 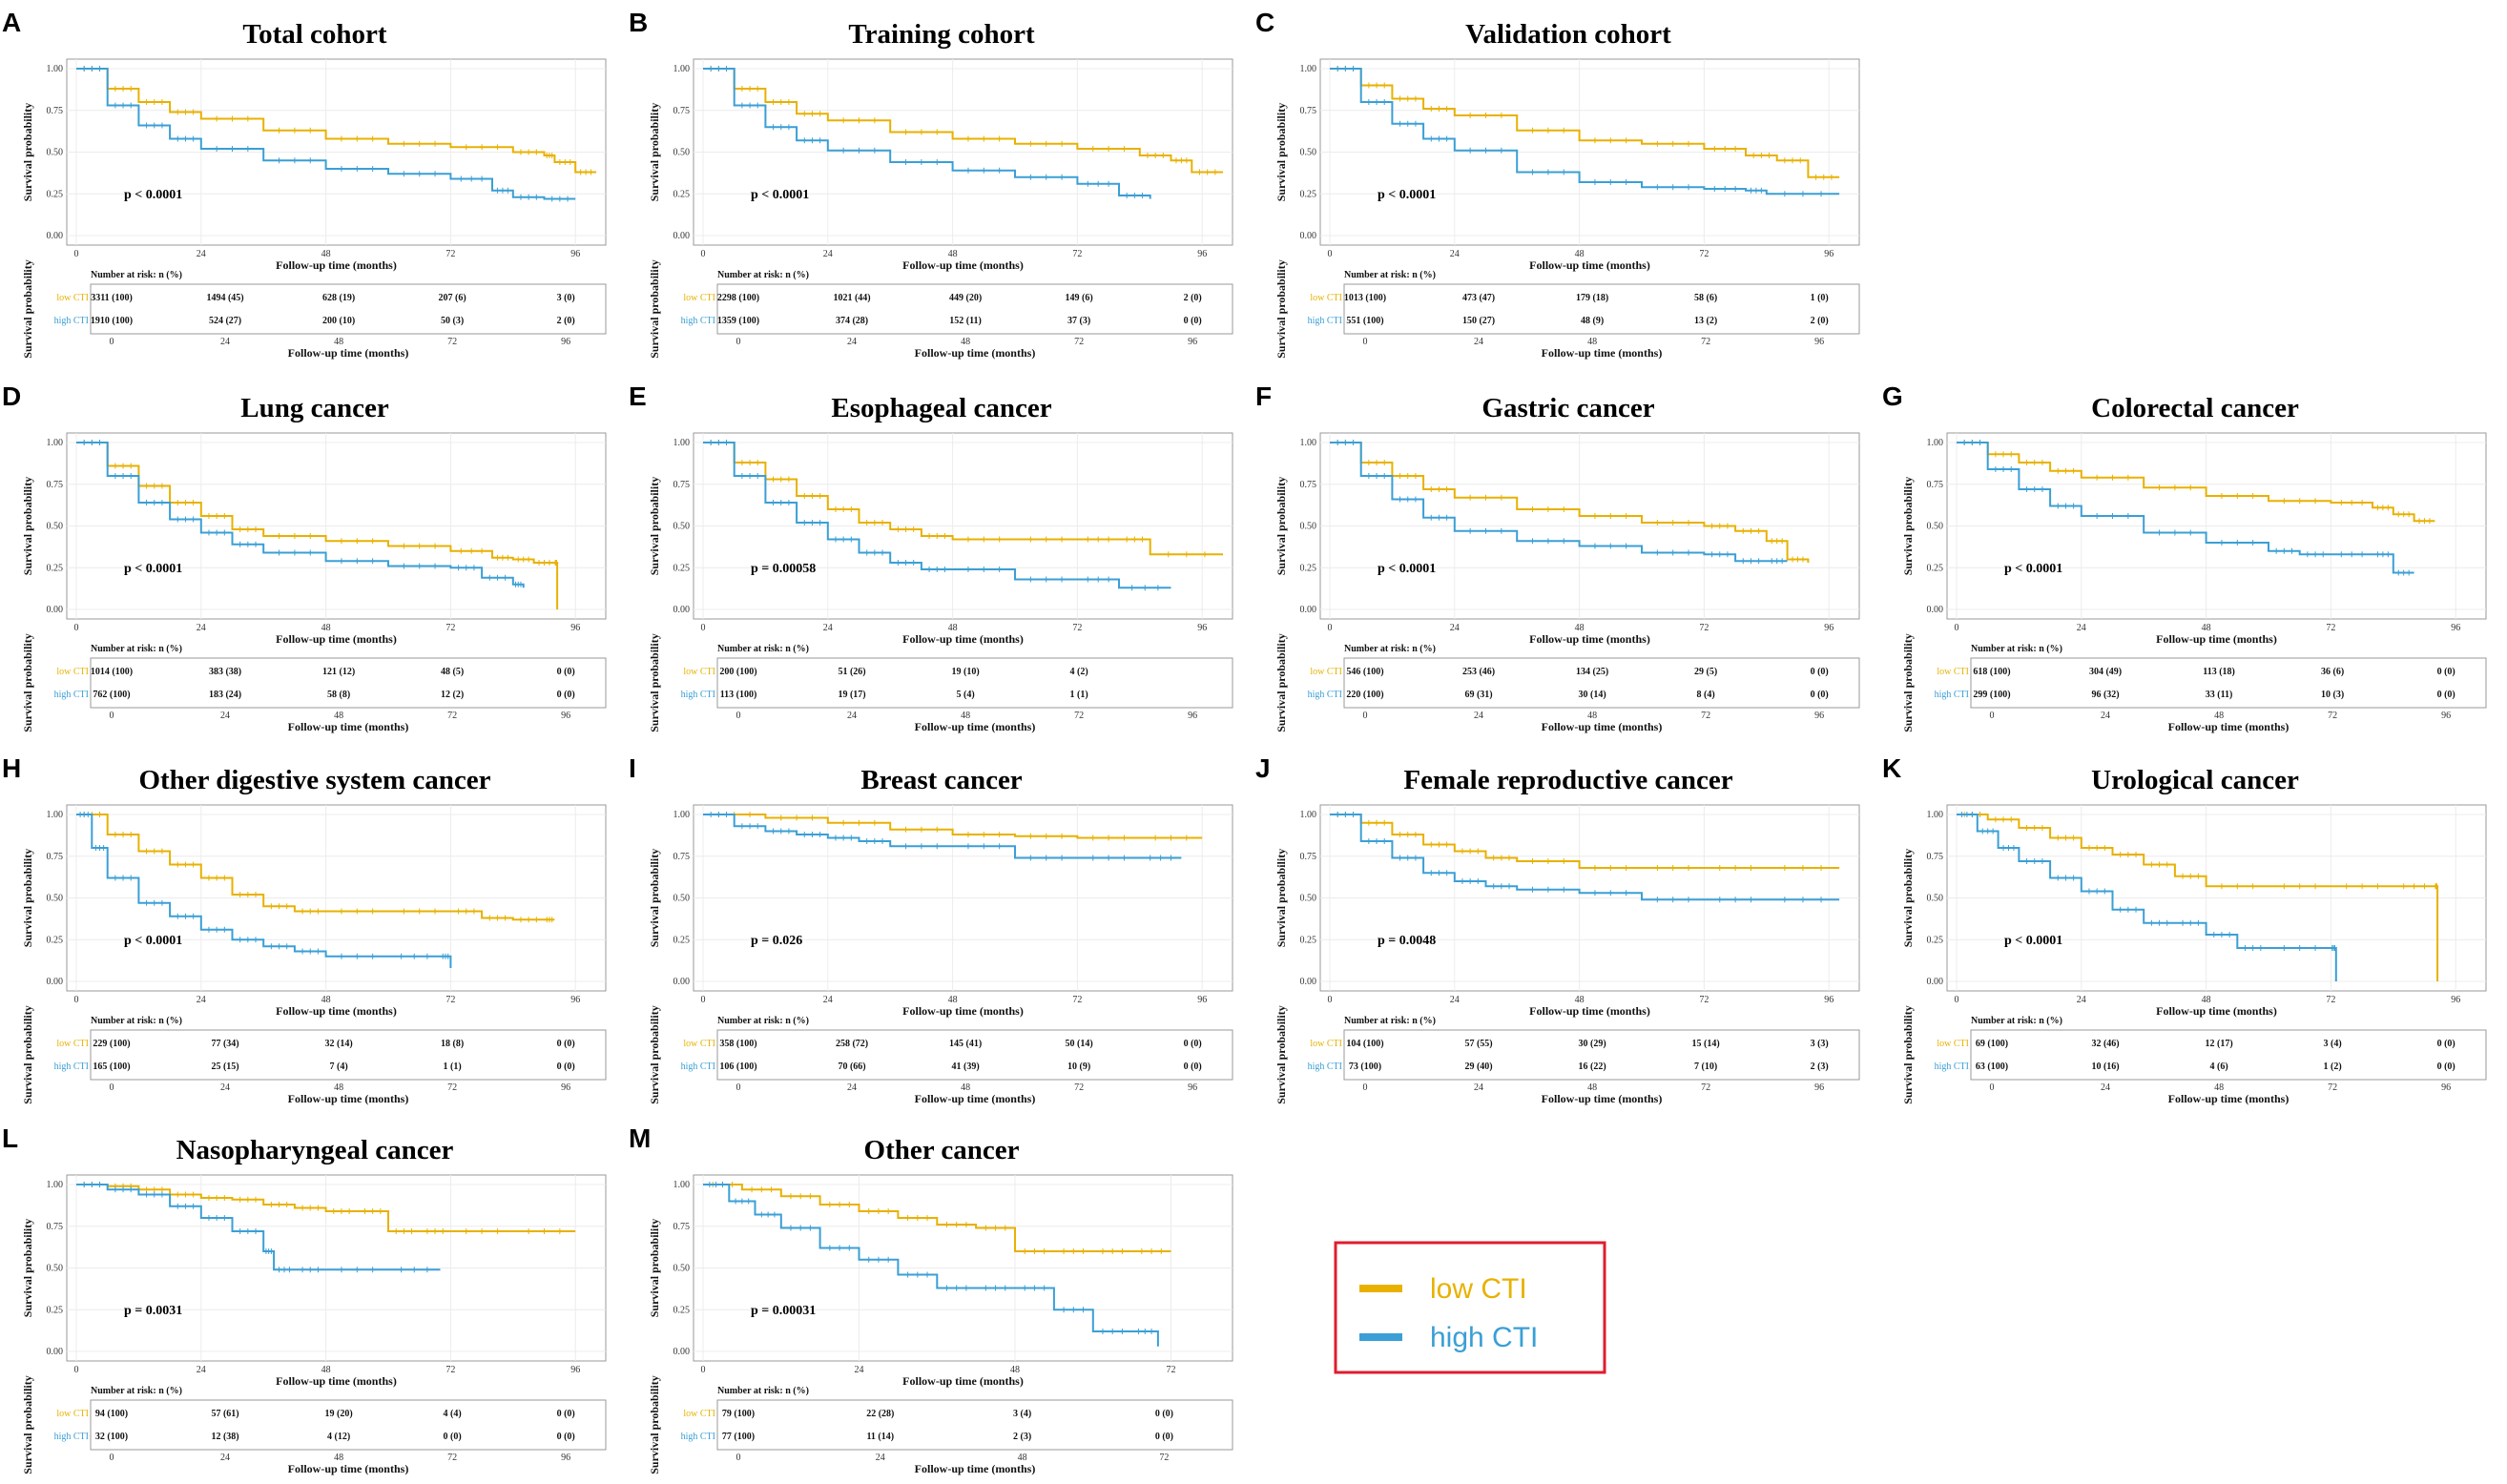 I want to click on risk-table-frame, so click(x=348, y=1425).